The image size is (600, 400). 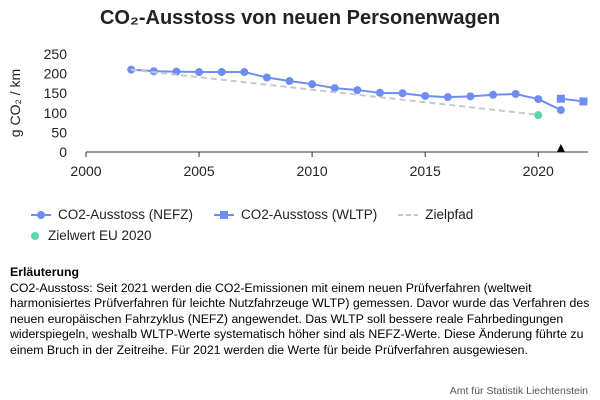 I want to click on source-label: Amt für Statistik Liechtenstein, so click(x=518, y=391).